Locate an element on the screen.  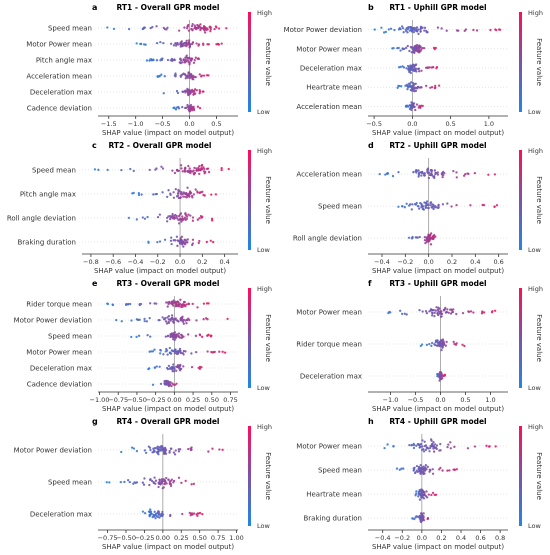
x-tick-label: 0.25 is located at coordinates (181, 538).